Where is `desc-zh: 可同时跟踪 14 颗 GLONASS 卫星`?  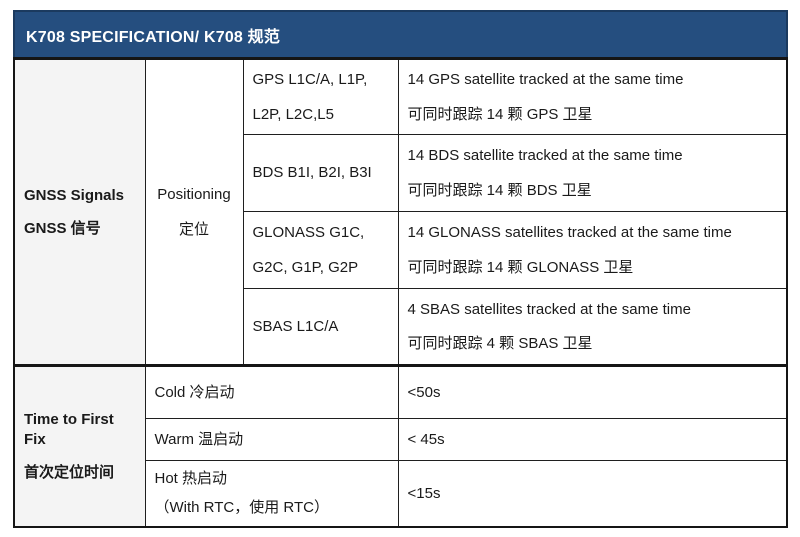
desc-zh: 可同时跟踪 14 颗 GLONASS 卫星 is located at coordinates (520, 267).